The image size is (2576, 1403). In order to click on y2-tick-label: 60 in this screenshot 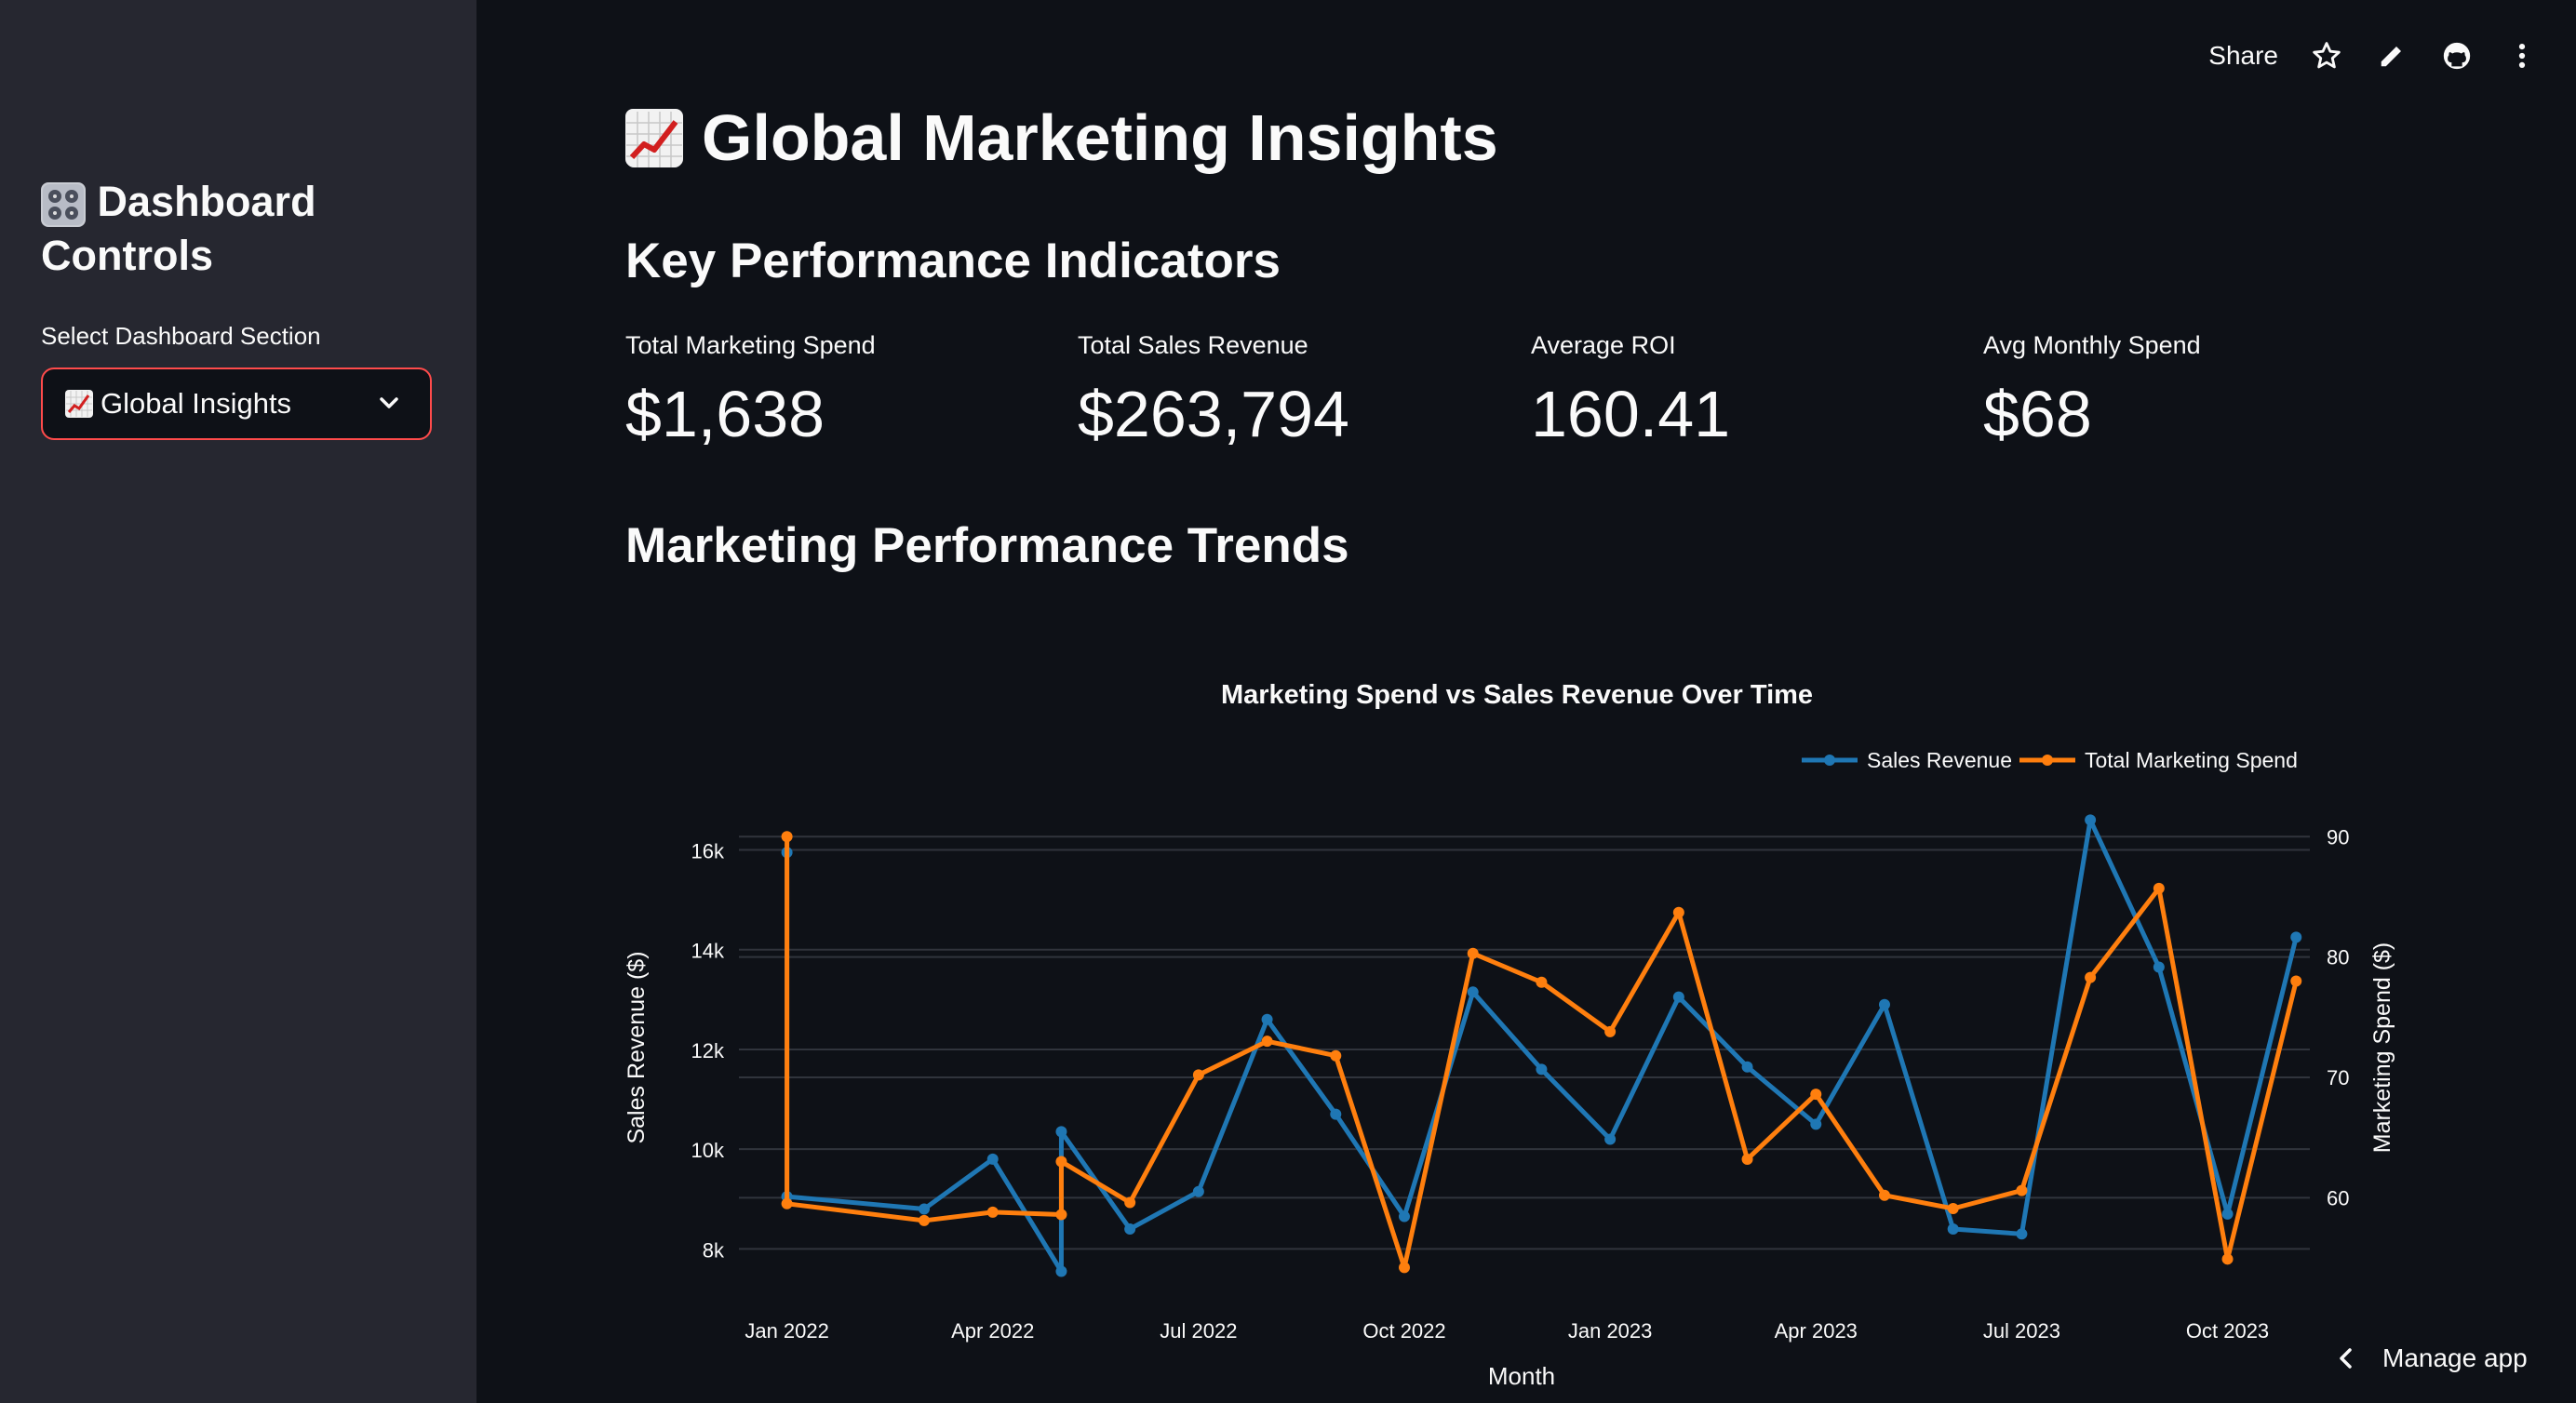, I will do `click(2338, 1197)`.